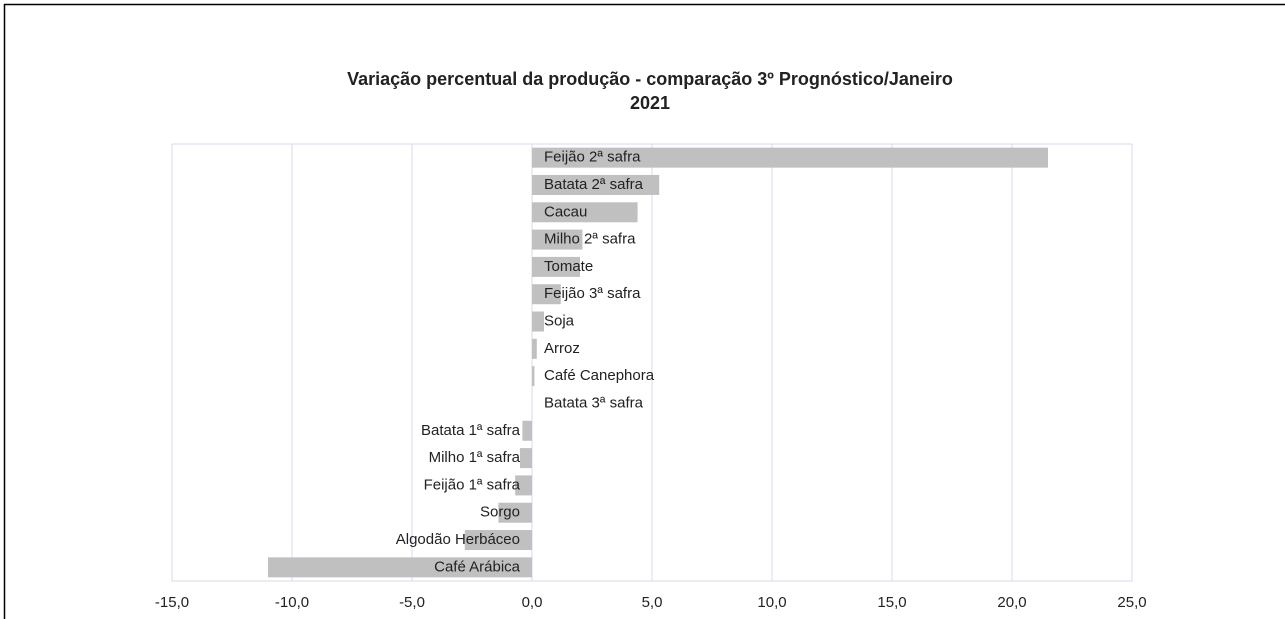 Image resolution: width=1285 pixels, height=619 pixels. What do you see at coordinates (650, 103) in the screenshot?
I see `chart-title: 2021` at bounding box center [650, 103].